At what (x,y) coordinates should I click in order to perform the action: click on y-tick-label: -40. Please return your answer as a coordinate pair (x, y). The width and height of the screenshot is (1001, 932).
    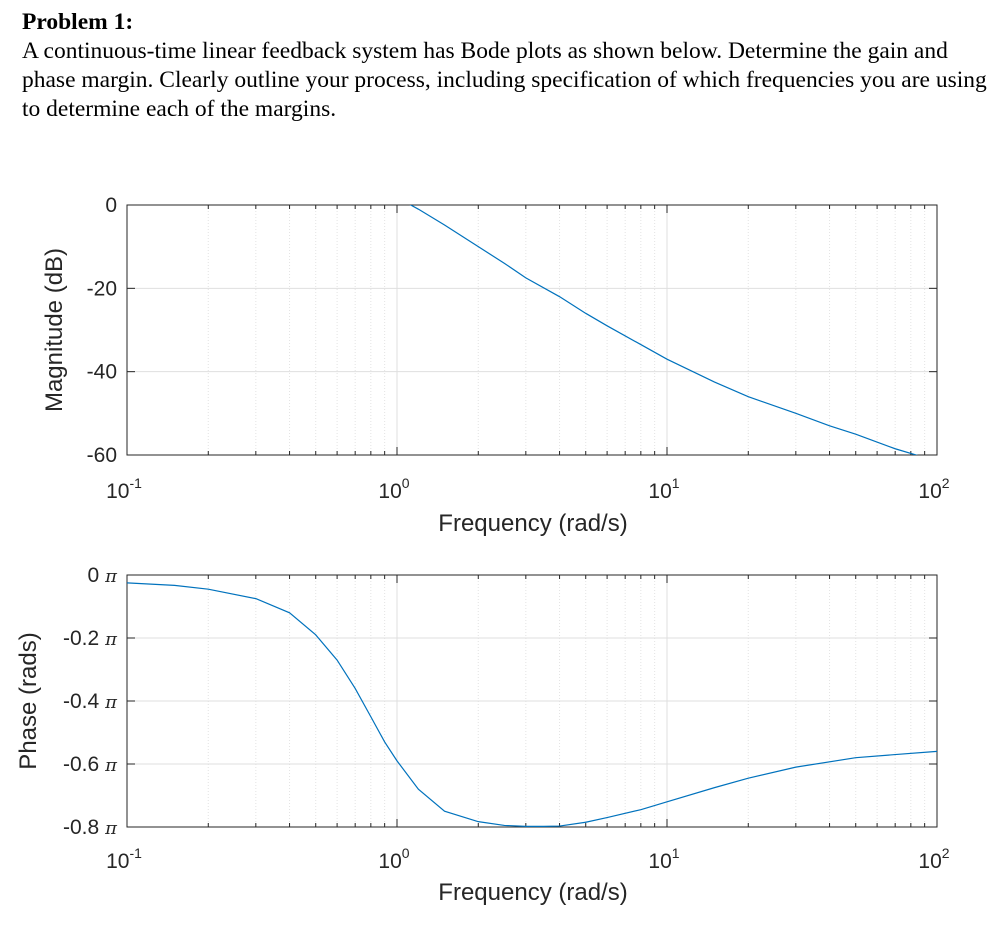
    Looking at the image, I should click on (102, 372).